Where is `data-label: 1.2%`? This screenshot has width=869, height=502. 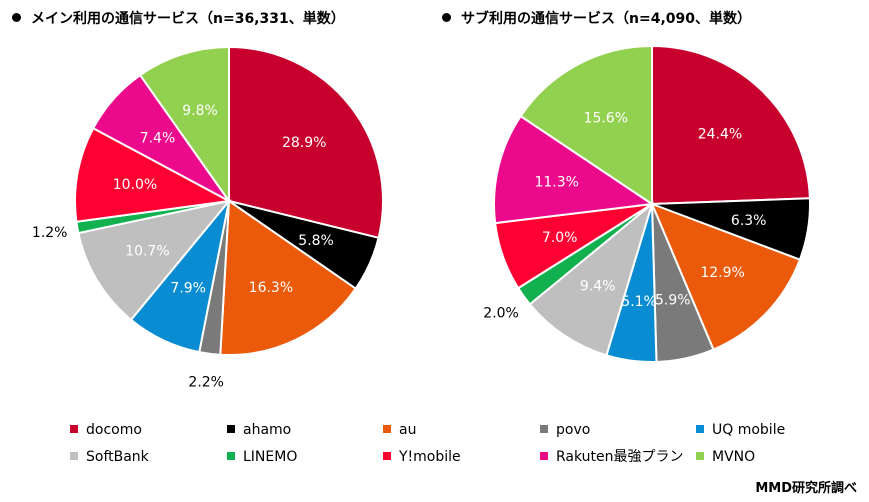
data-label: 1.2% is located at coordinates (50, 233).